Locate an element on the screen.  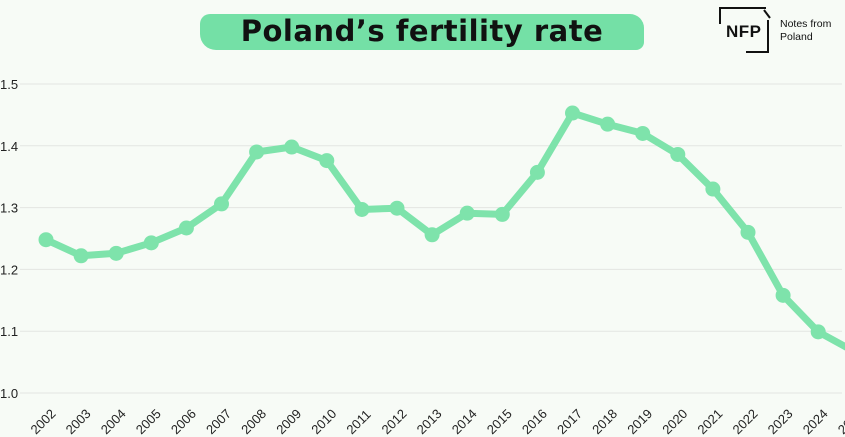
y-tick-label: 1.0 is located at coordinates (9, 393).